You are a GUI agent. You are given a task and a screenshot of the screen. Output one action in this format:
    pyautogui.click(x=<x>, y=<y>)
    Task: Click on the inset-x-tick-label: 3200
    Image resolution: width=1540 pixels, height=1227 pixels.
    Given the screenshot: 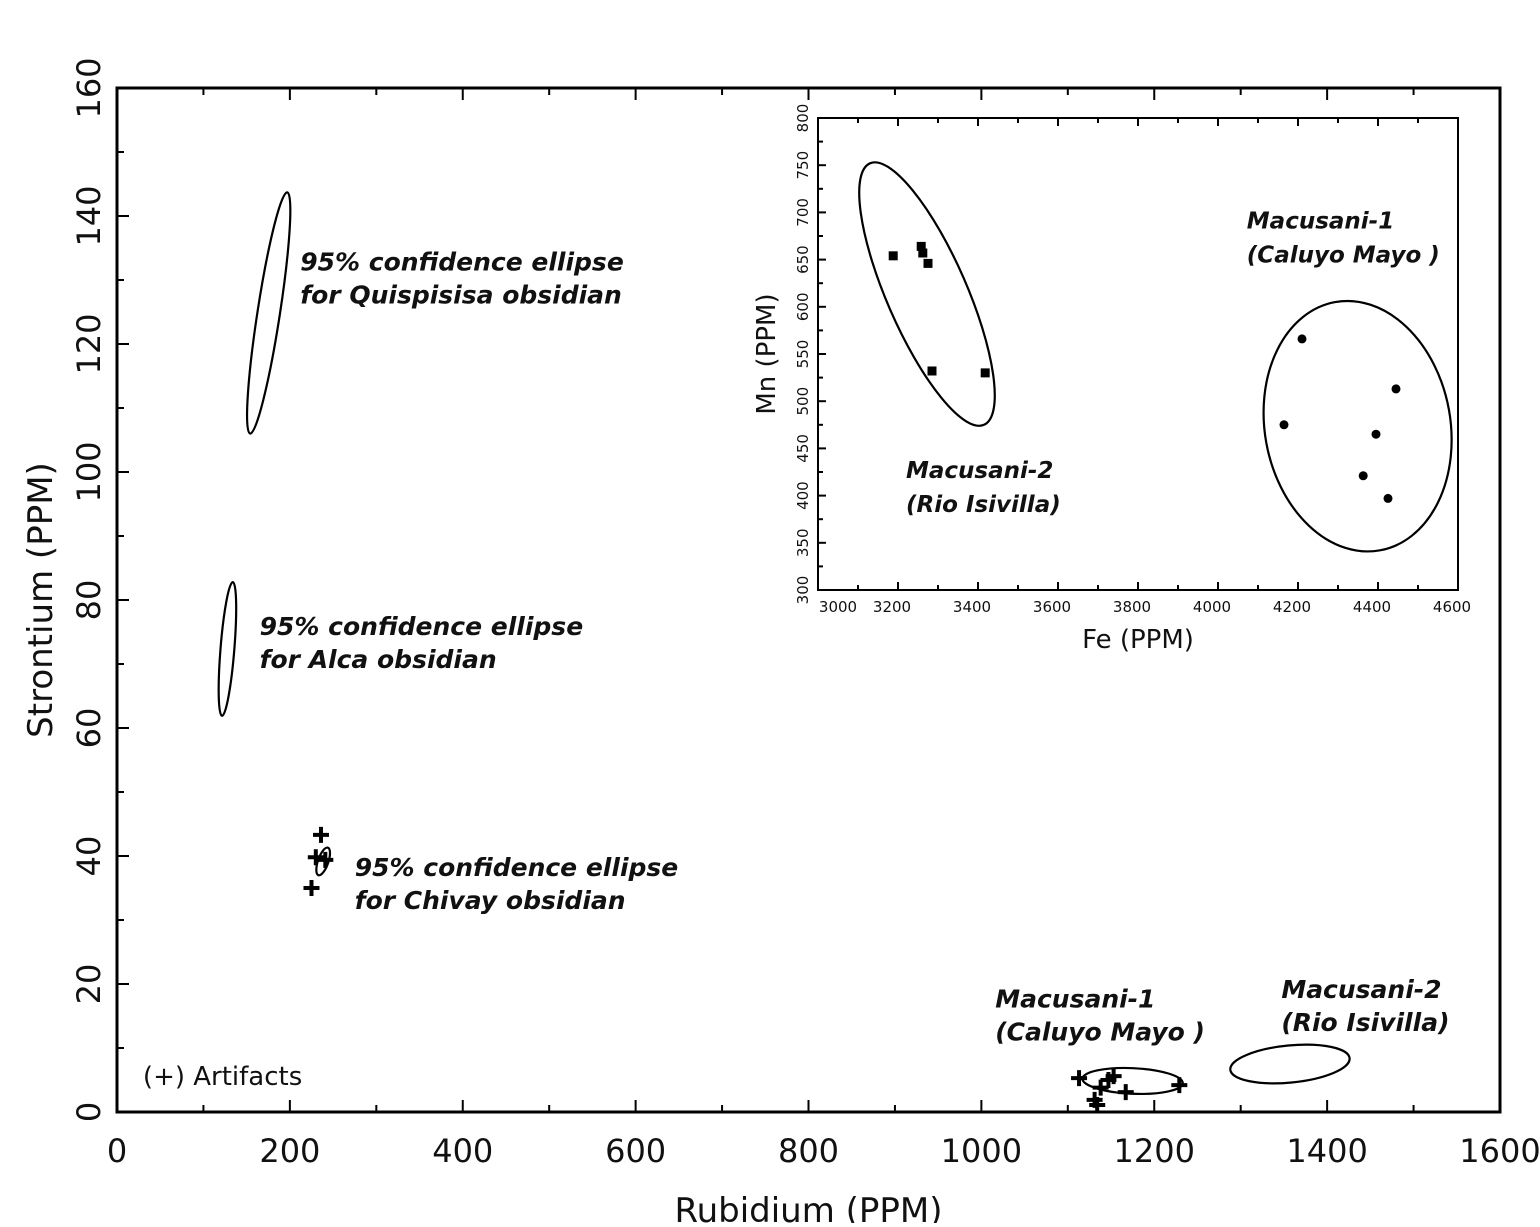 What is the action you would take?
    pyautogui.click(x=892, y=607)
    